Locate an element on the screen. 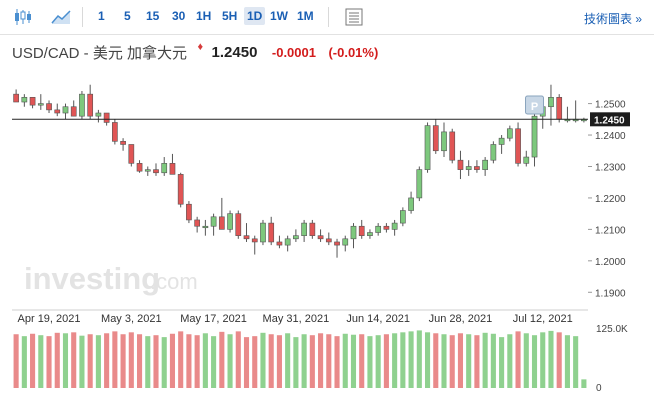  last-price: 1.2450 is located at coordinates (234, 52).